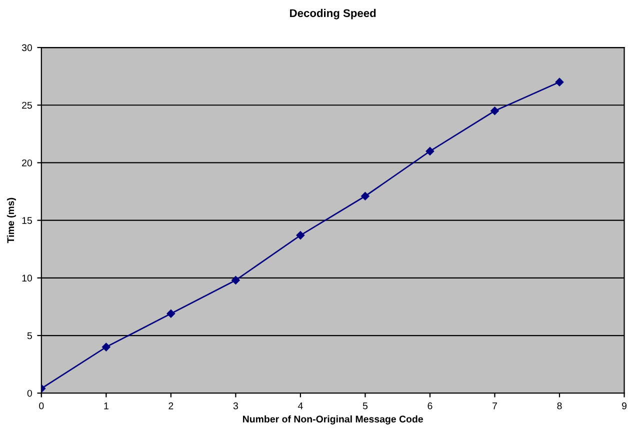 The height and width of the screenshot is (432, 637). I want to click on y-tick-label: 5, so click(29, 336).